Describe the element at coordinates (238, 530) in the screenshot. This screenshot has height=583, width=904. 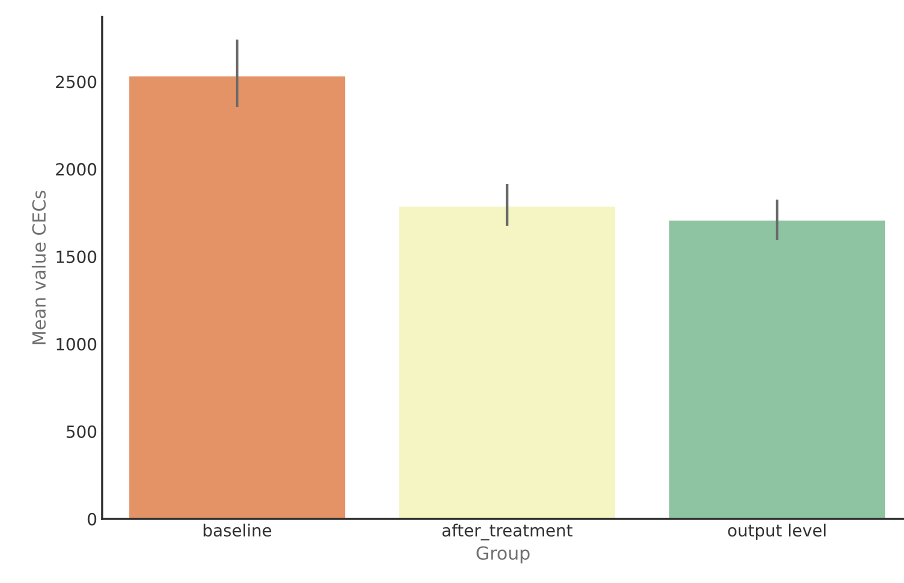
I see `x-tick-label: baseline` at that location.